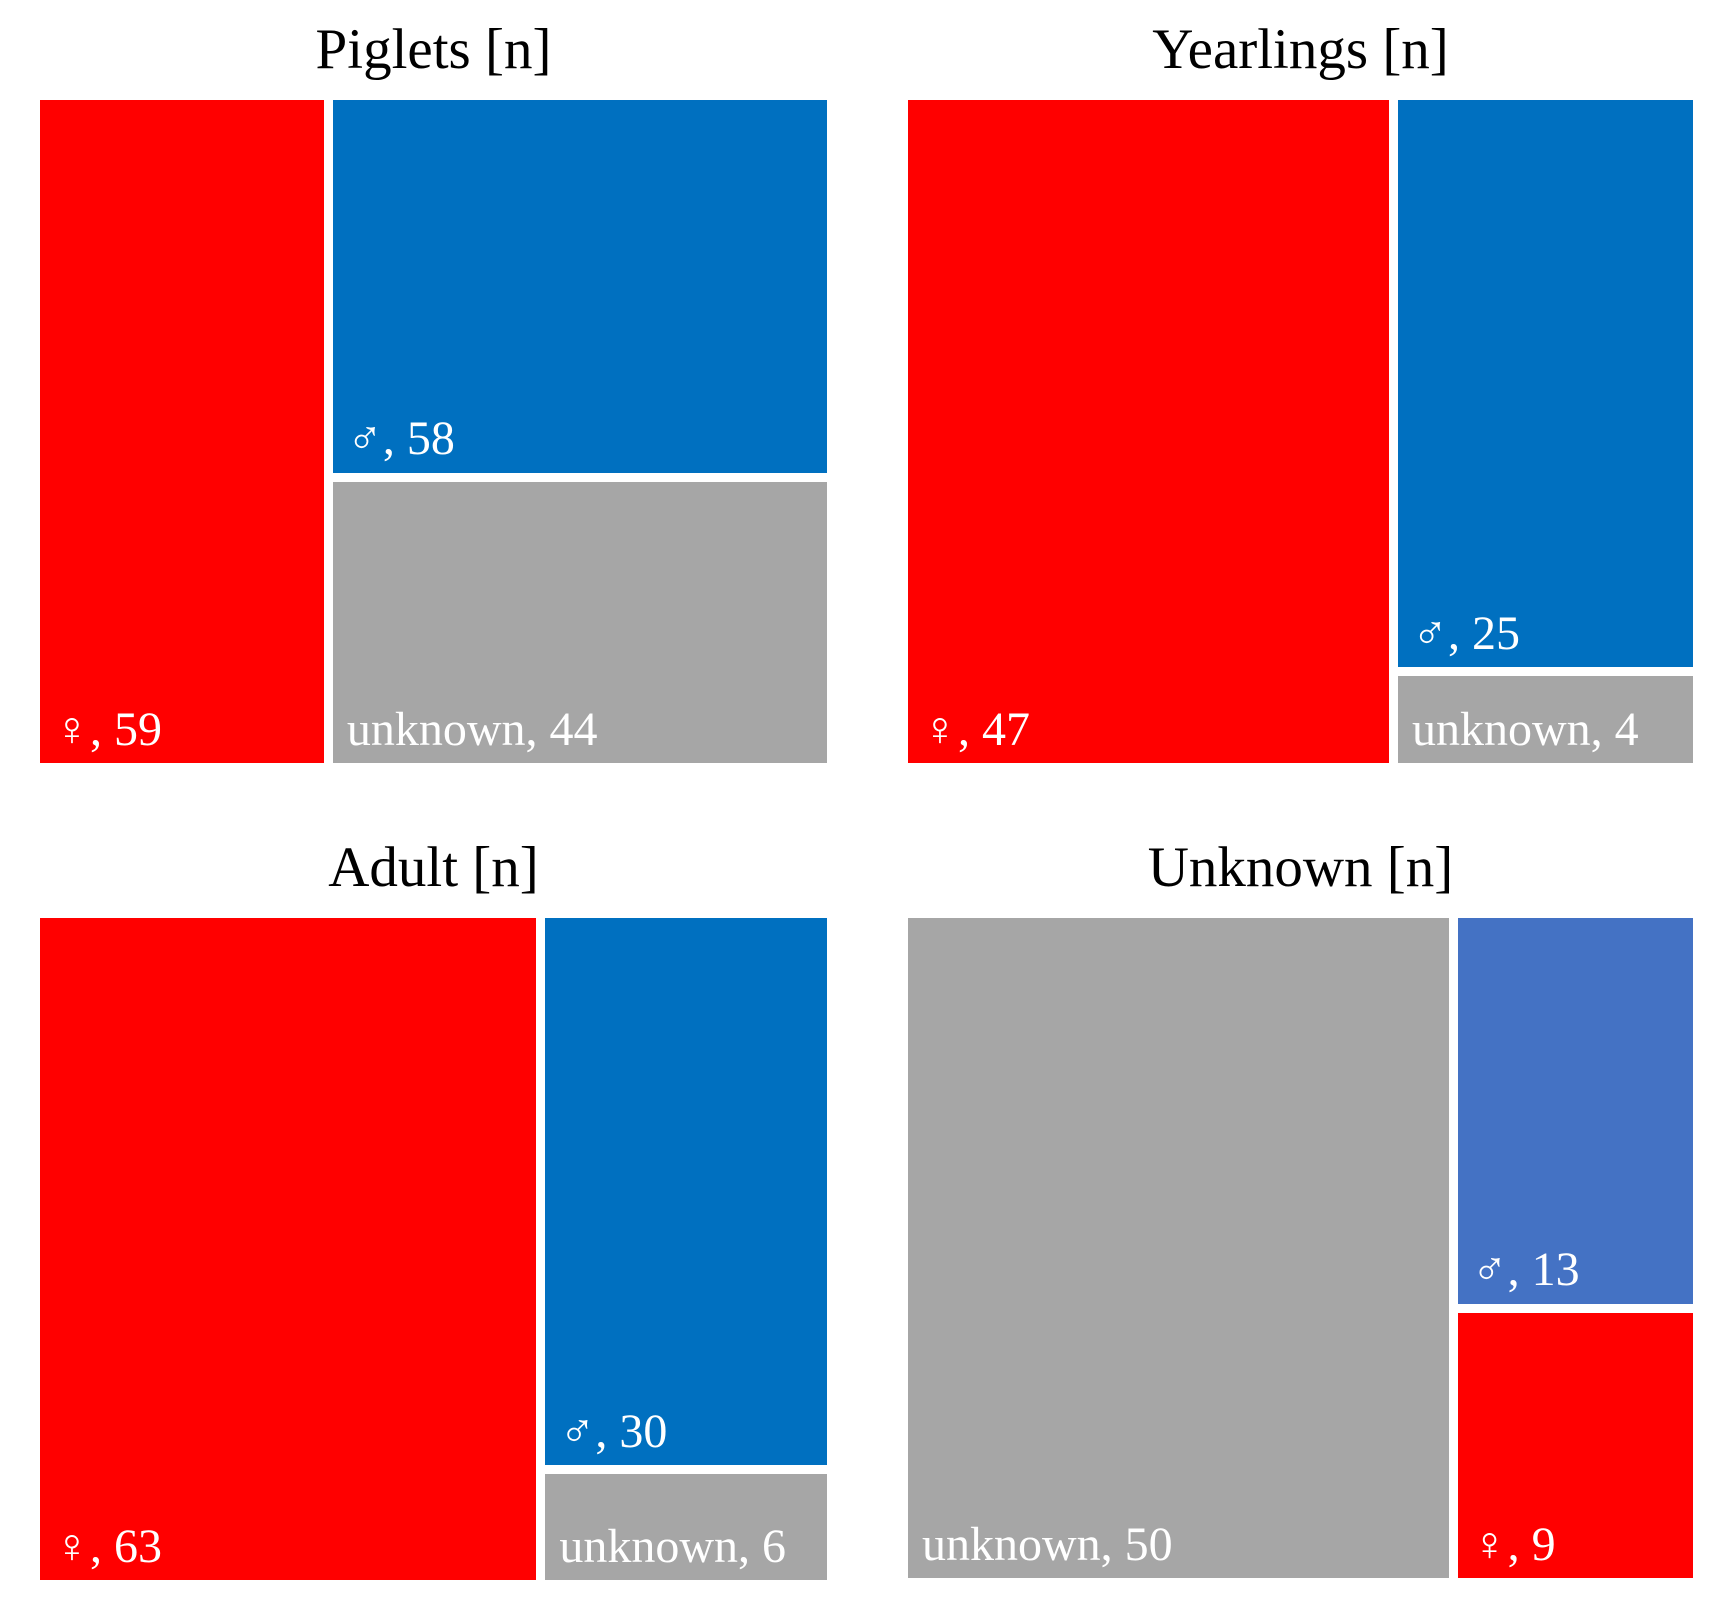  What do you see at coordinates (1575, 1111) in the screenshot?
I see `treemap-segment-male: ♂, 13` at bounding box center [1575, 1111].